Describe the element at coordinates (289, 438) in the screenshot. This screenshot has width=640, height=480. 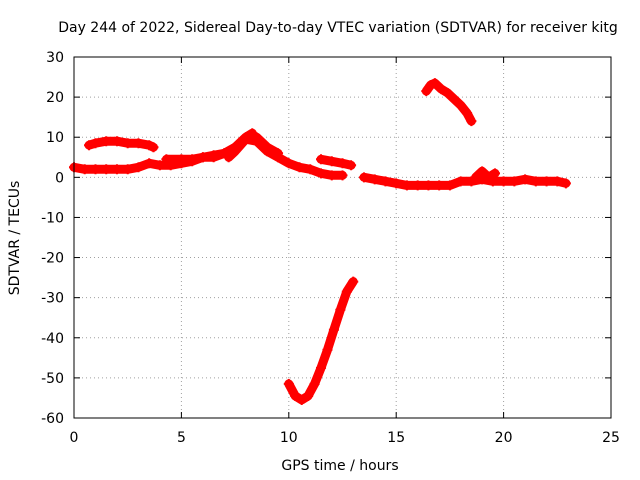
I see `x-tick-label: 10` at that location.